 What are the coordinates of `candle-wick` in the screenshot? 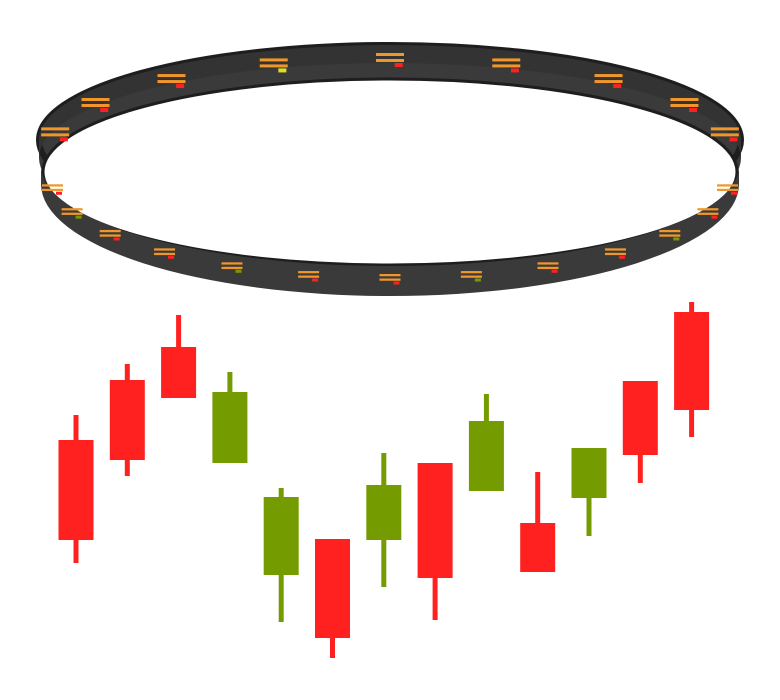 It's located at (538, 522).